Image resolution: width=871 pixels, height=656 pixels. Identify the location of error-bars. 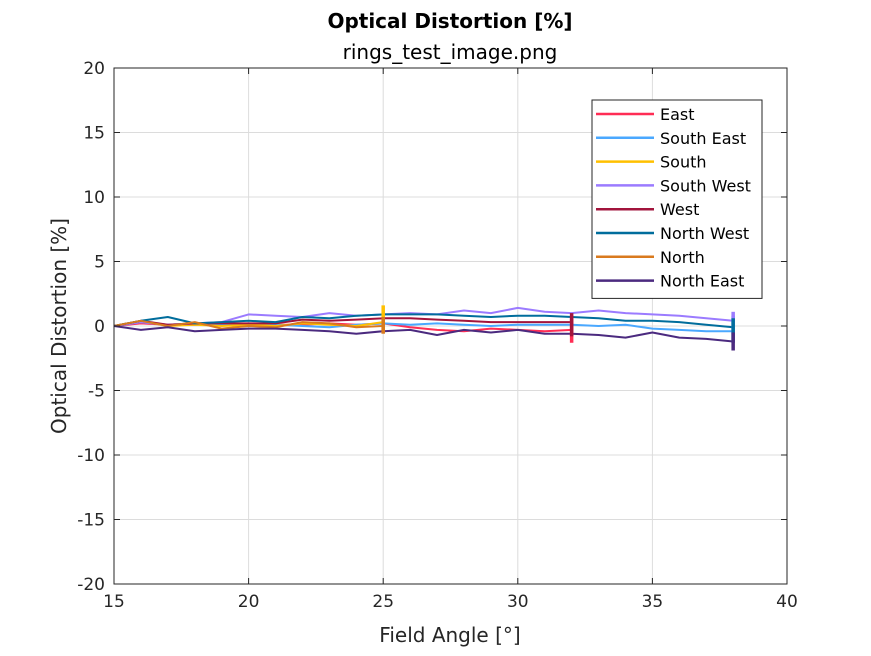
(558, 328).